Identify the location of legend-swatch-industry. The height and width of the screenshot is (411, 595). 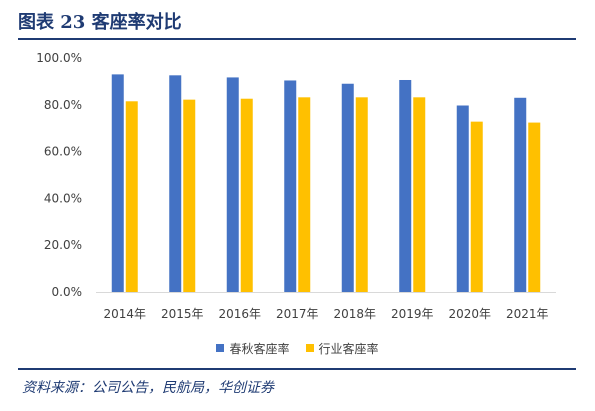
(309, 348).